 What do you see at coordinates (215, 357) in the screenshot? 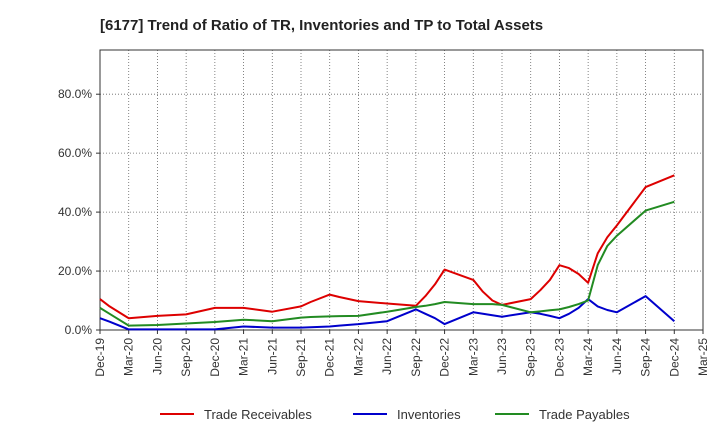
I see `x-tick-label: Dec-20` at bounding box center [215, 357].